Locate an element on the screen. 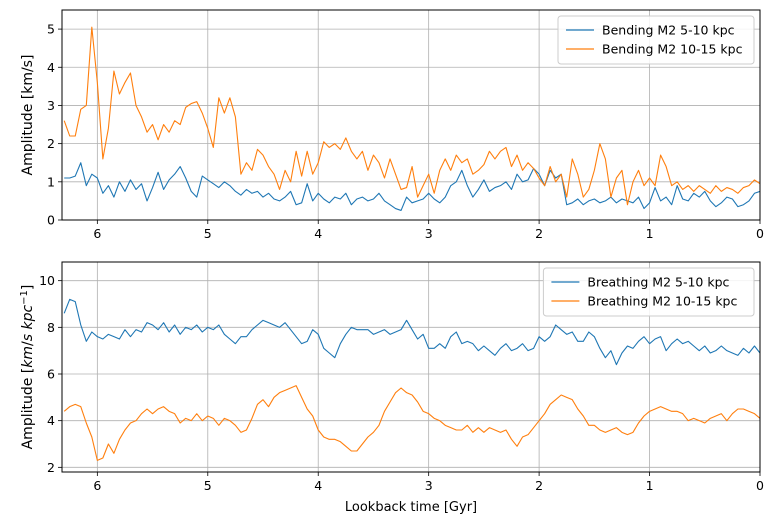 The image size is (773, 525). legend: Bending M2 5-10 kpc Bending M2 10-15 kpc is located at coordinates (656, 40).